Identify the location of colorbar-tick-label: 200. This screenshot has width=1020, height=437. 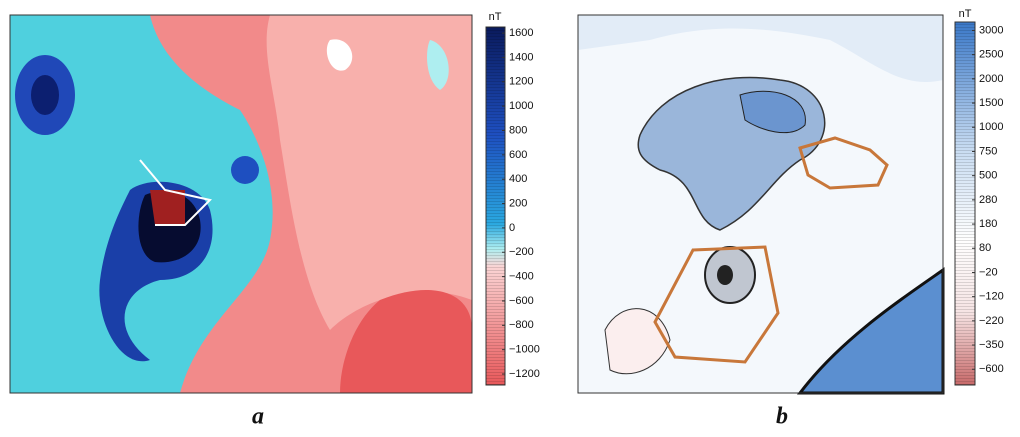
(518, 203).